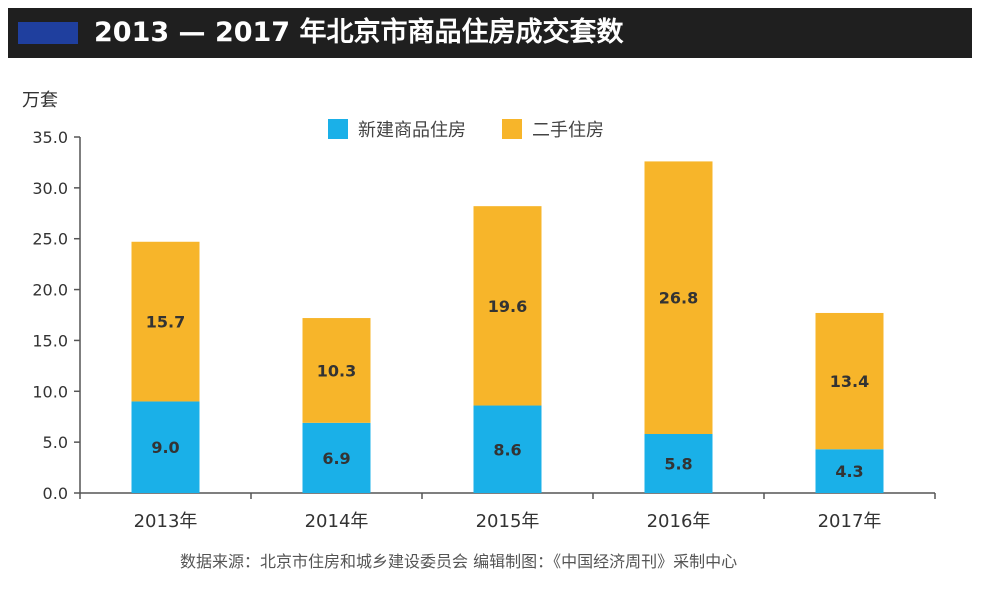  I want to click on y-tick-label: 15.0, so click(50, 340).